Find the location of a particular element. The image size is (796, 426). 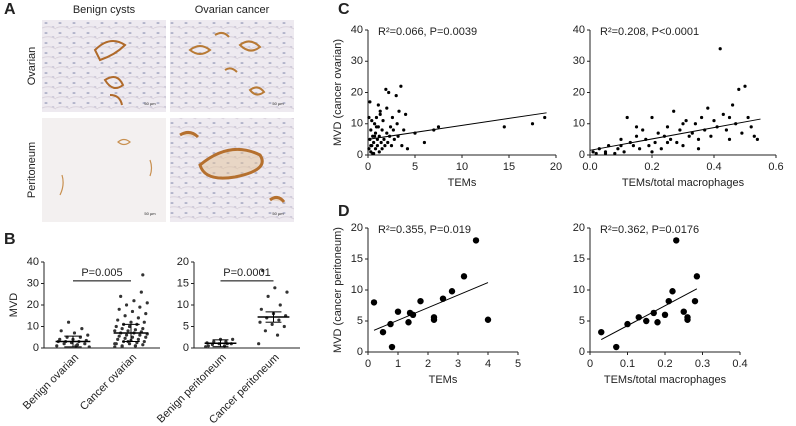

y-tick-label: 30 is located at coordinates (33, 283).